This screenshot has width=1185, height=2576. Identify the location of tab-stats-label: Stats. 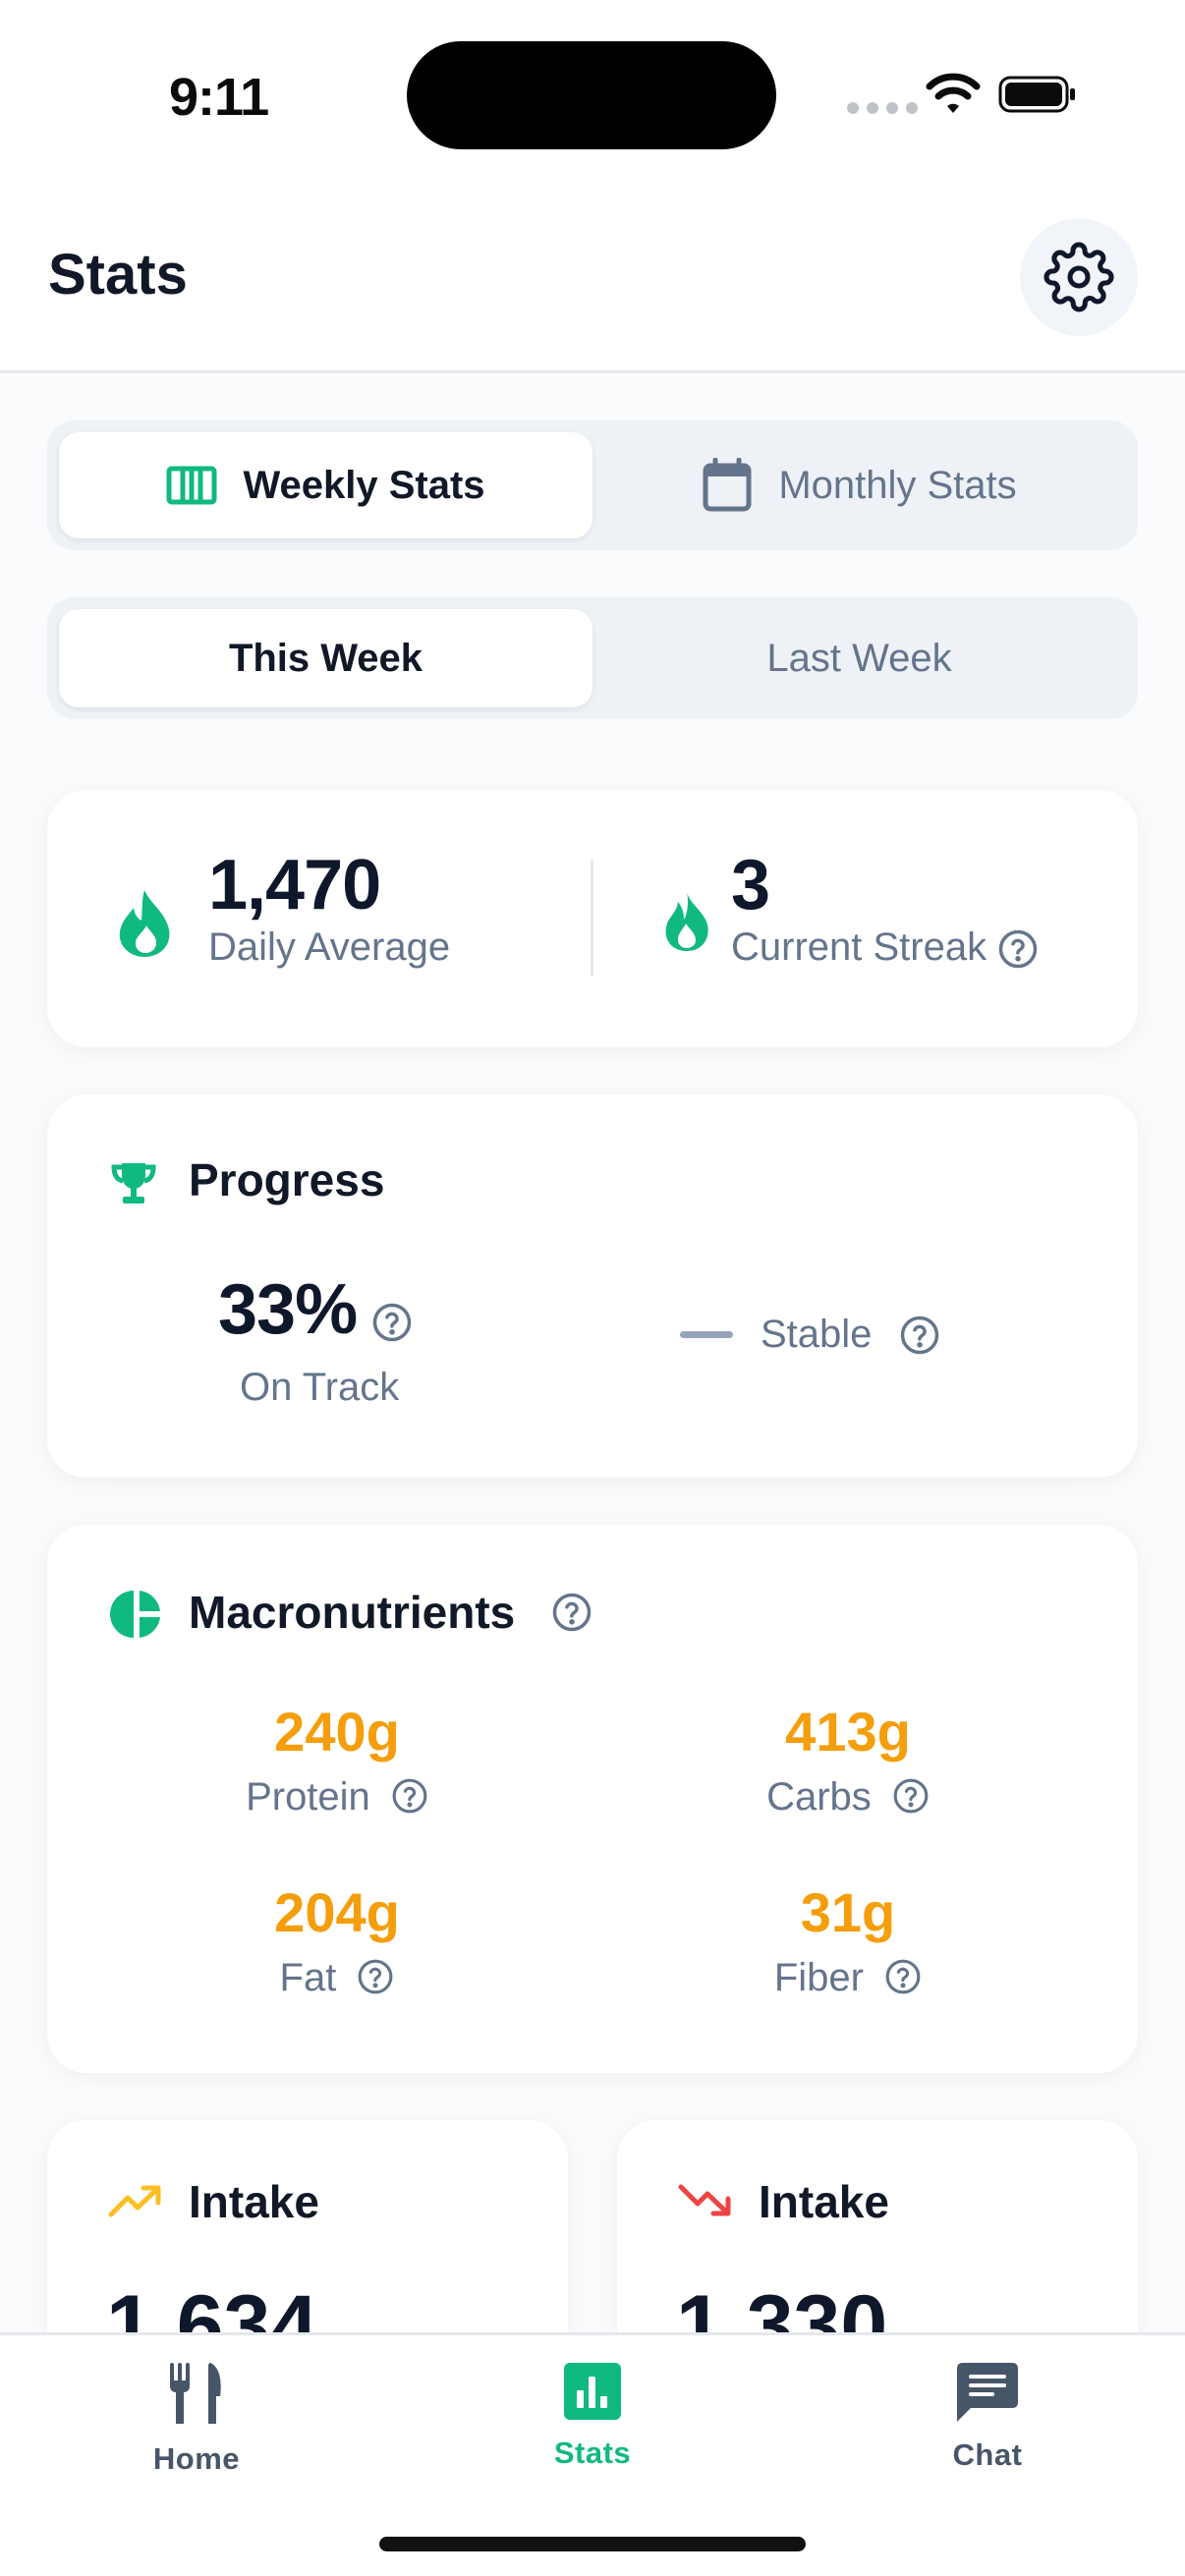
(592, 2453).